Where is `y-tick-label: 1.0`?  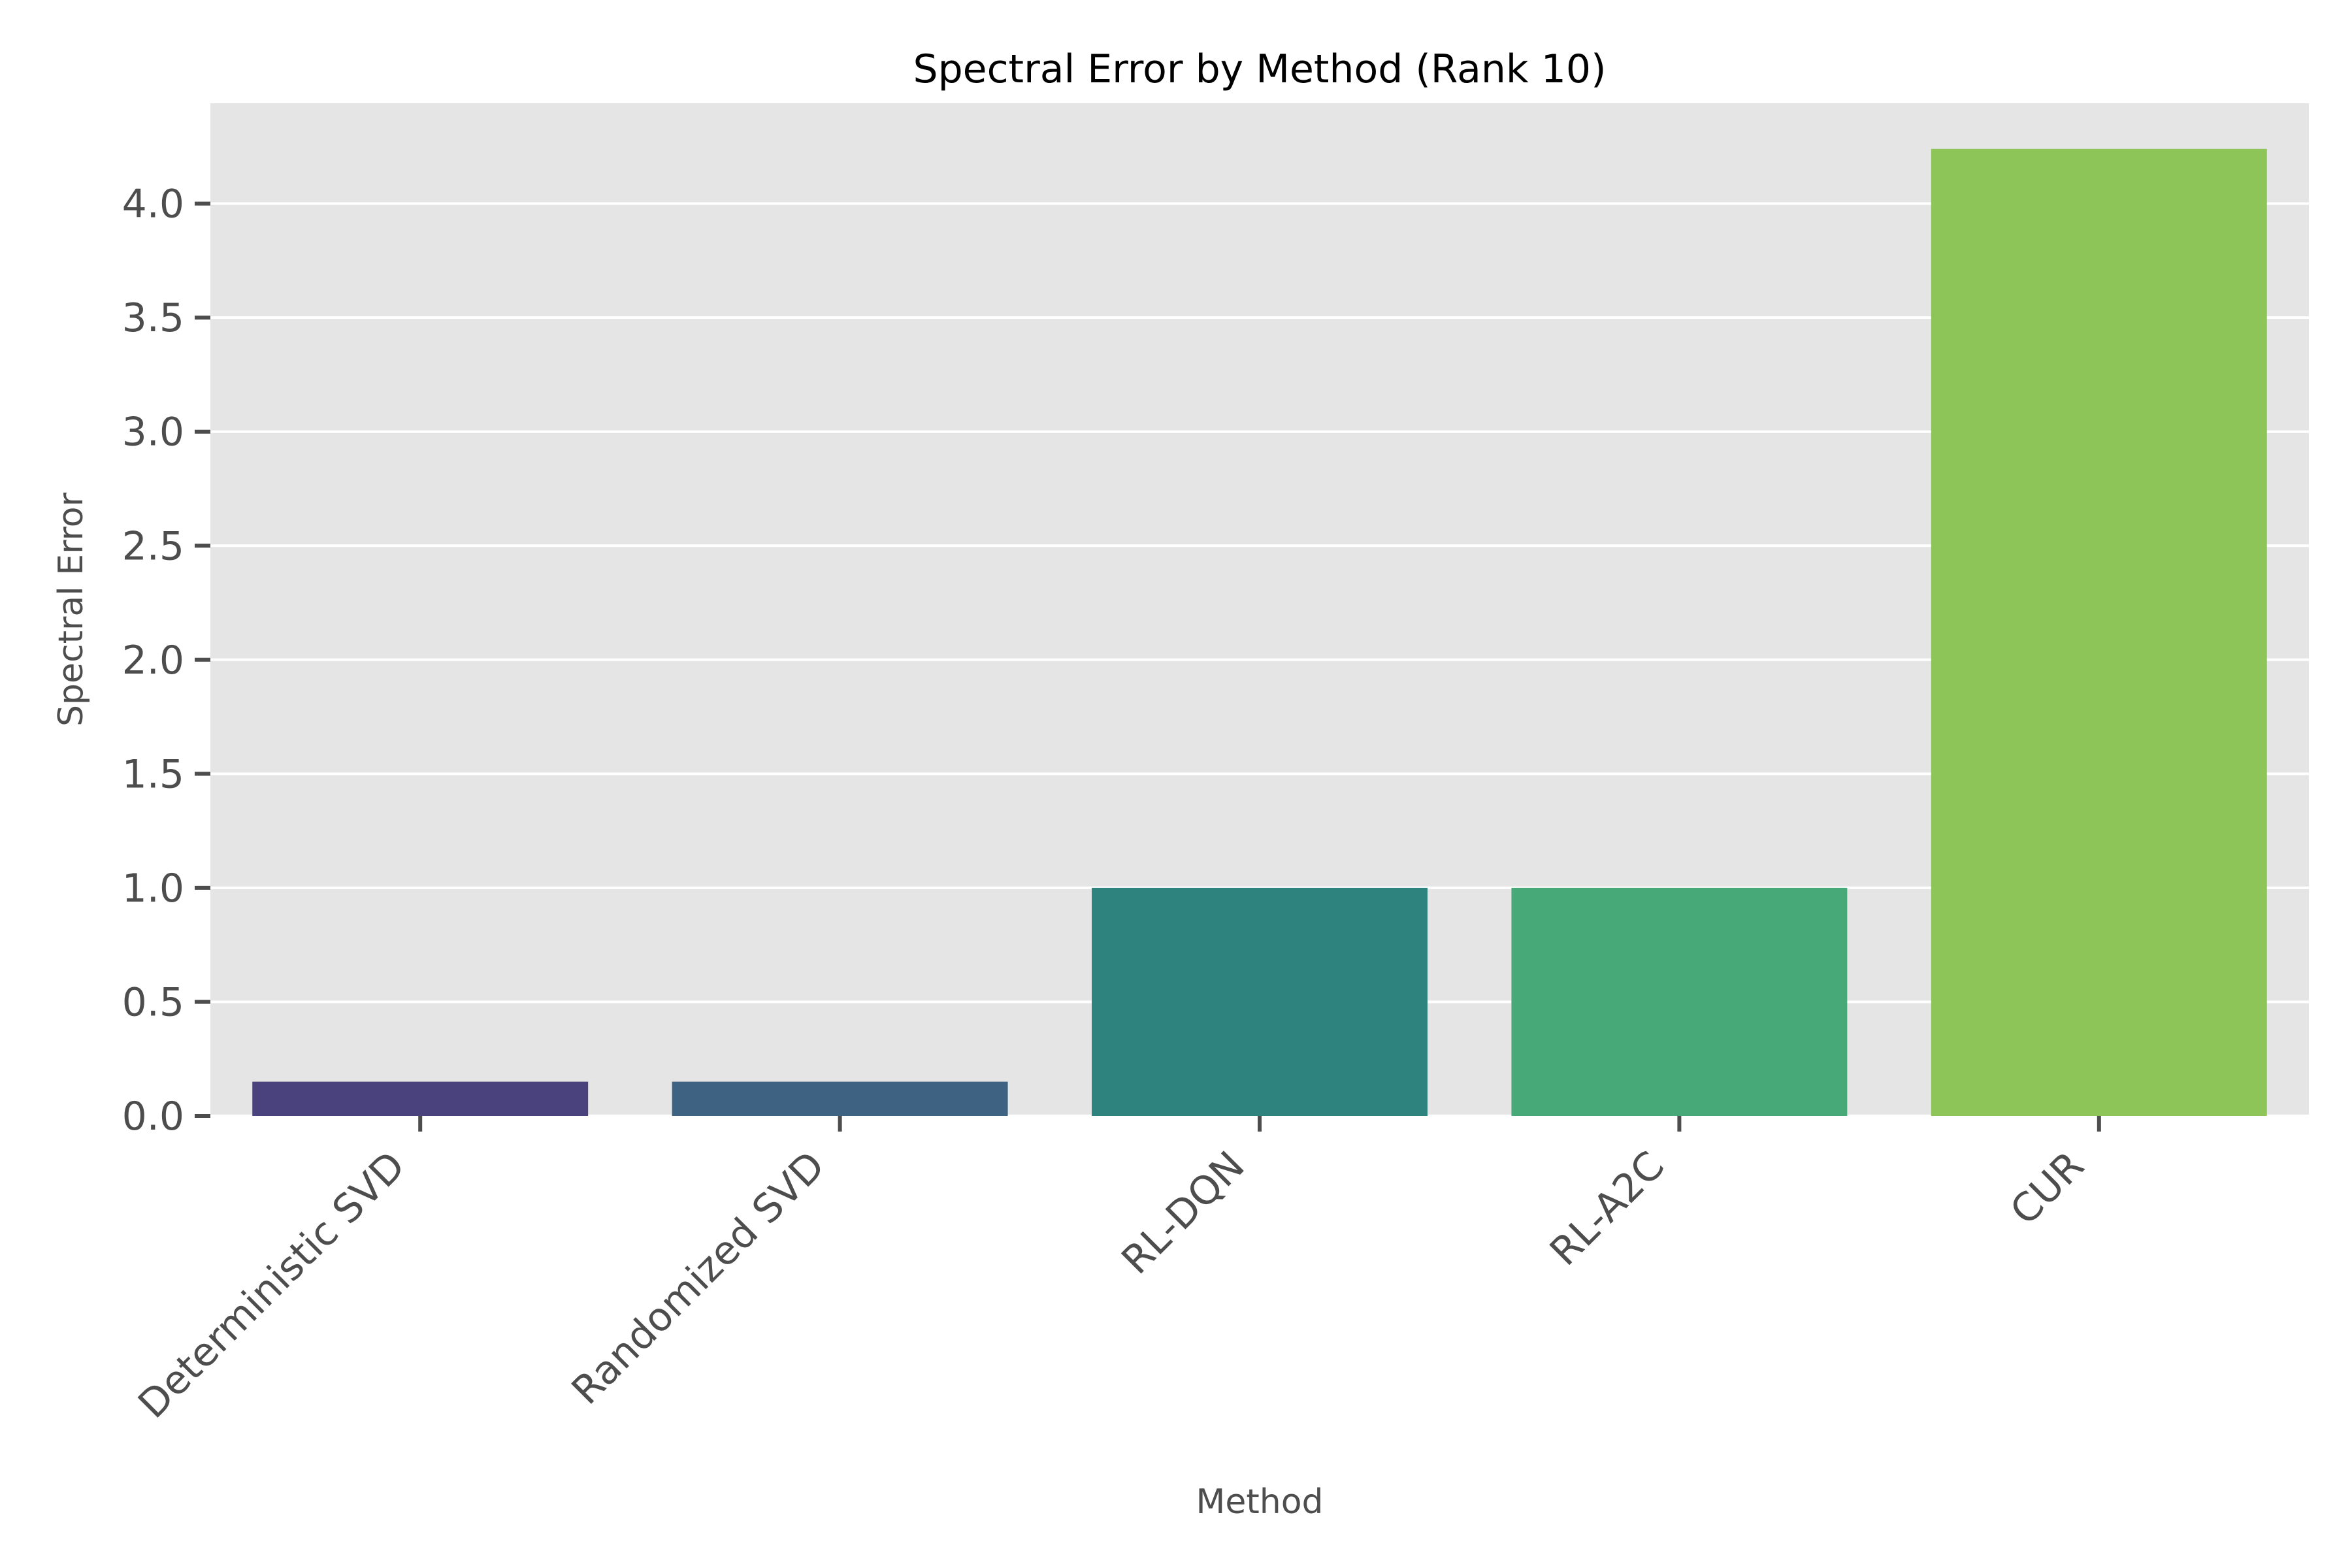 y-tick-label: 1.0 is located at coordinates (153, 888).